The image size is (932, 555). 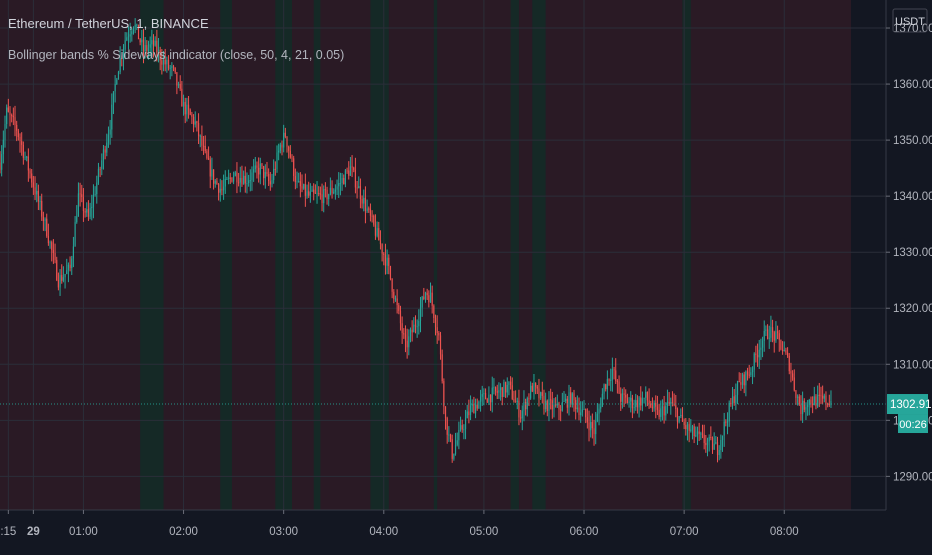 What do you see at coordinates (283, 532) in the screenshot?
I see `time-tick-label: 03:00` at bounding box center [283, 532].